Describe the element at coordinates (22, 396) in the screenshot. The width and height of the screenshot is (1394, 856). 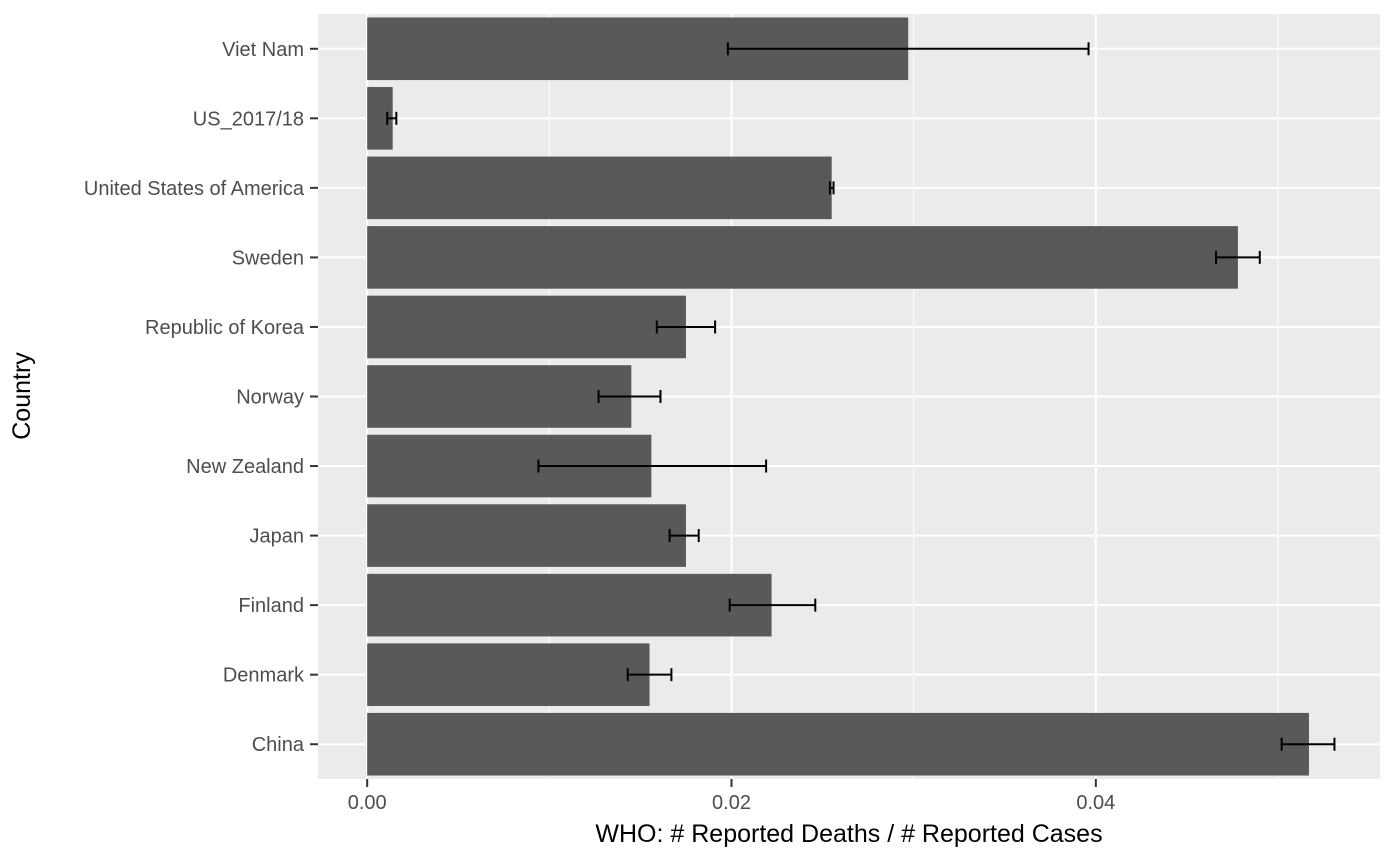
I see `y-axis-title: Country` at that location.